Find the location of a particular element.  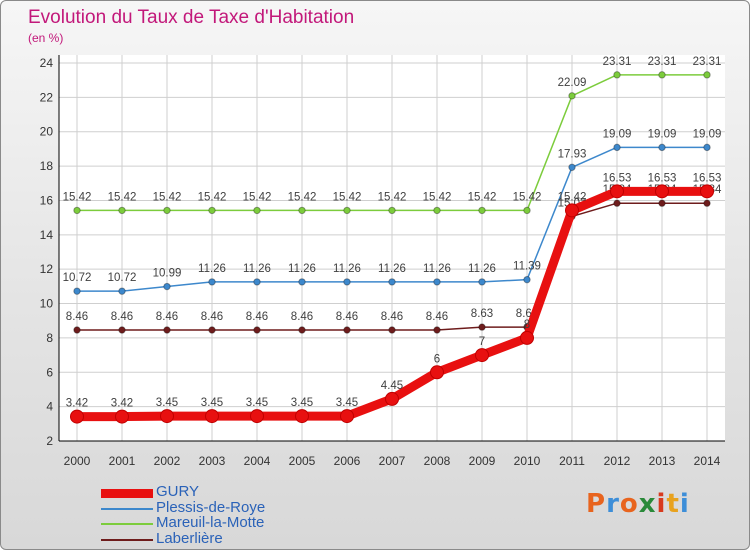

x-tick-label: 2003 is located at coordinates (212, 461).